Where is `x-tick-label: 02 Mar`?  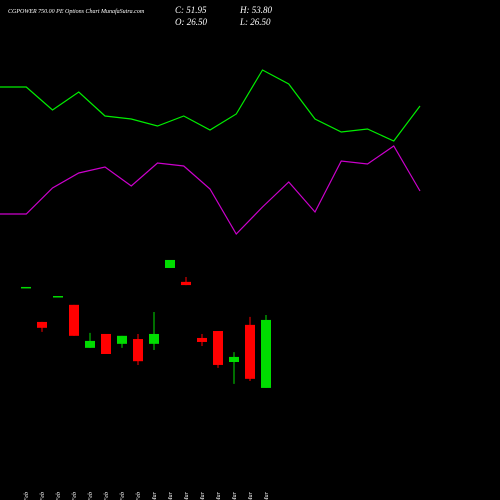
x-tick-label: 02 Mar is located at coordinates (155, 495).